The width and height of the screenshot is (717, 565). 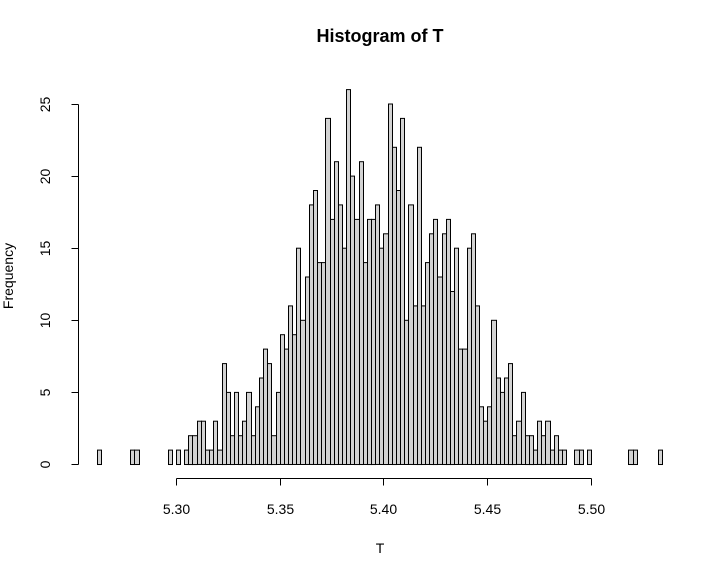 I want to click on x-tick-label: 5.30, so click(x=176, y=509).